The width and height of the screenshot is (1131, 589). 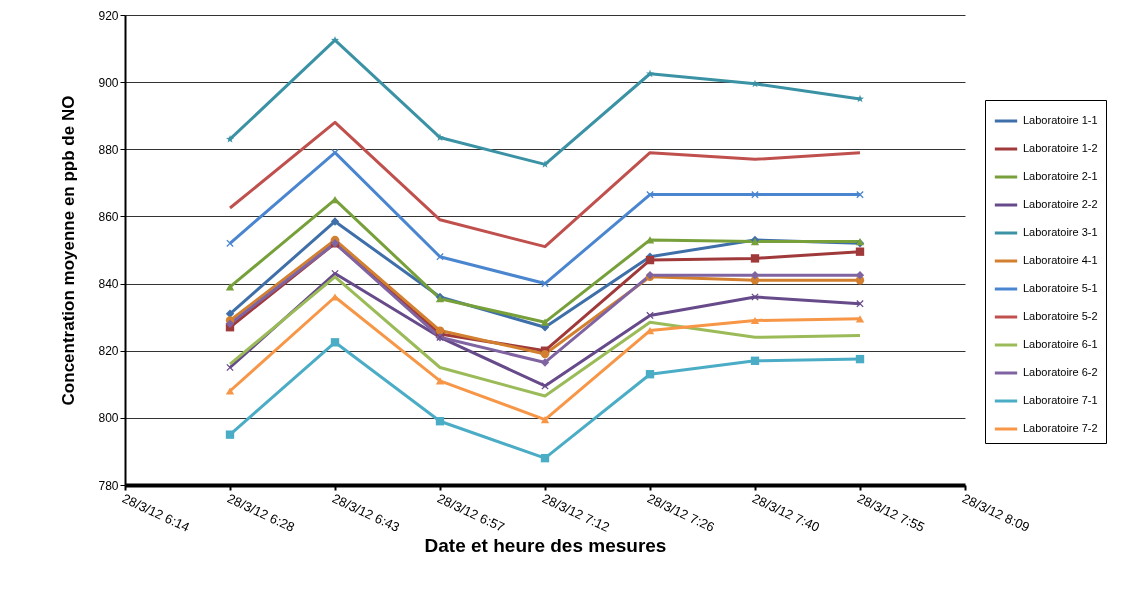 What do you see at coordinates (1060, 232) in the screenshot?
I see `legend-label: Laboratoire 3-1` at bounding box center [1060, 232].